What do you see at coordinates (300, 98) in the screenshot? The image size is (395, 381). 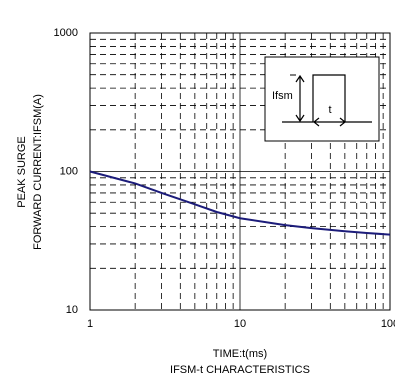 I see `ifsm-arrow` at bounding box center [300, 98].